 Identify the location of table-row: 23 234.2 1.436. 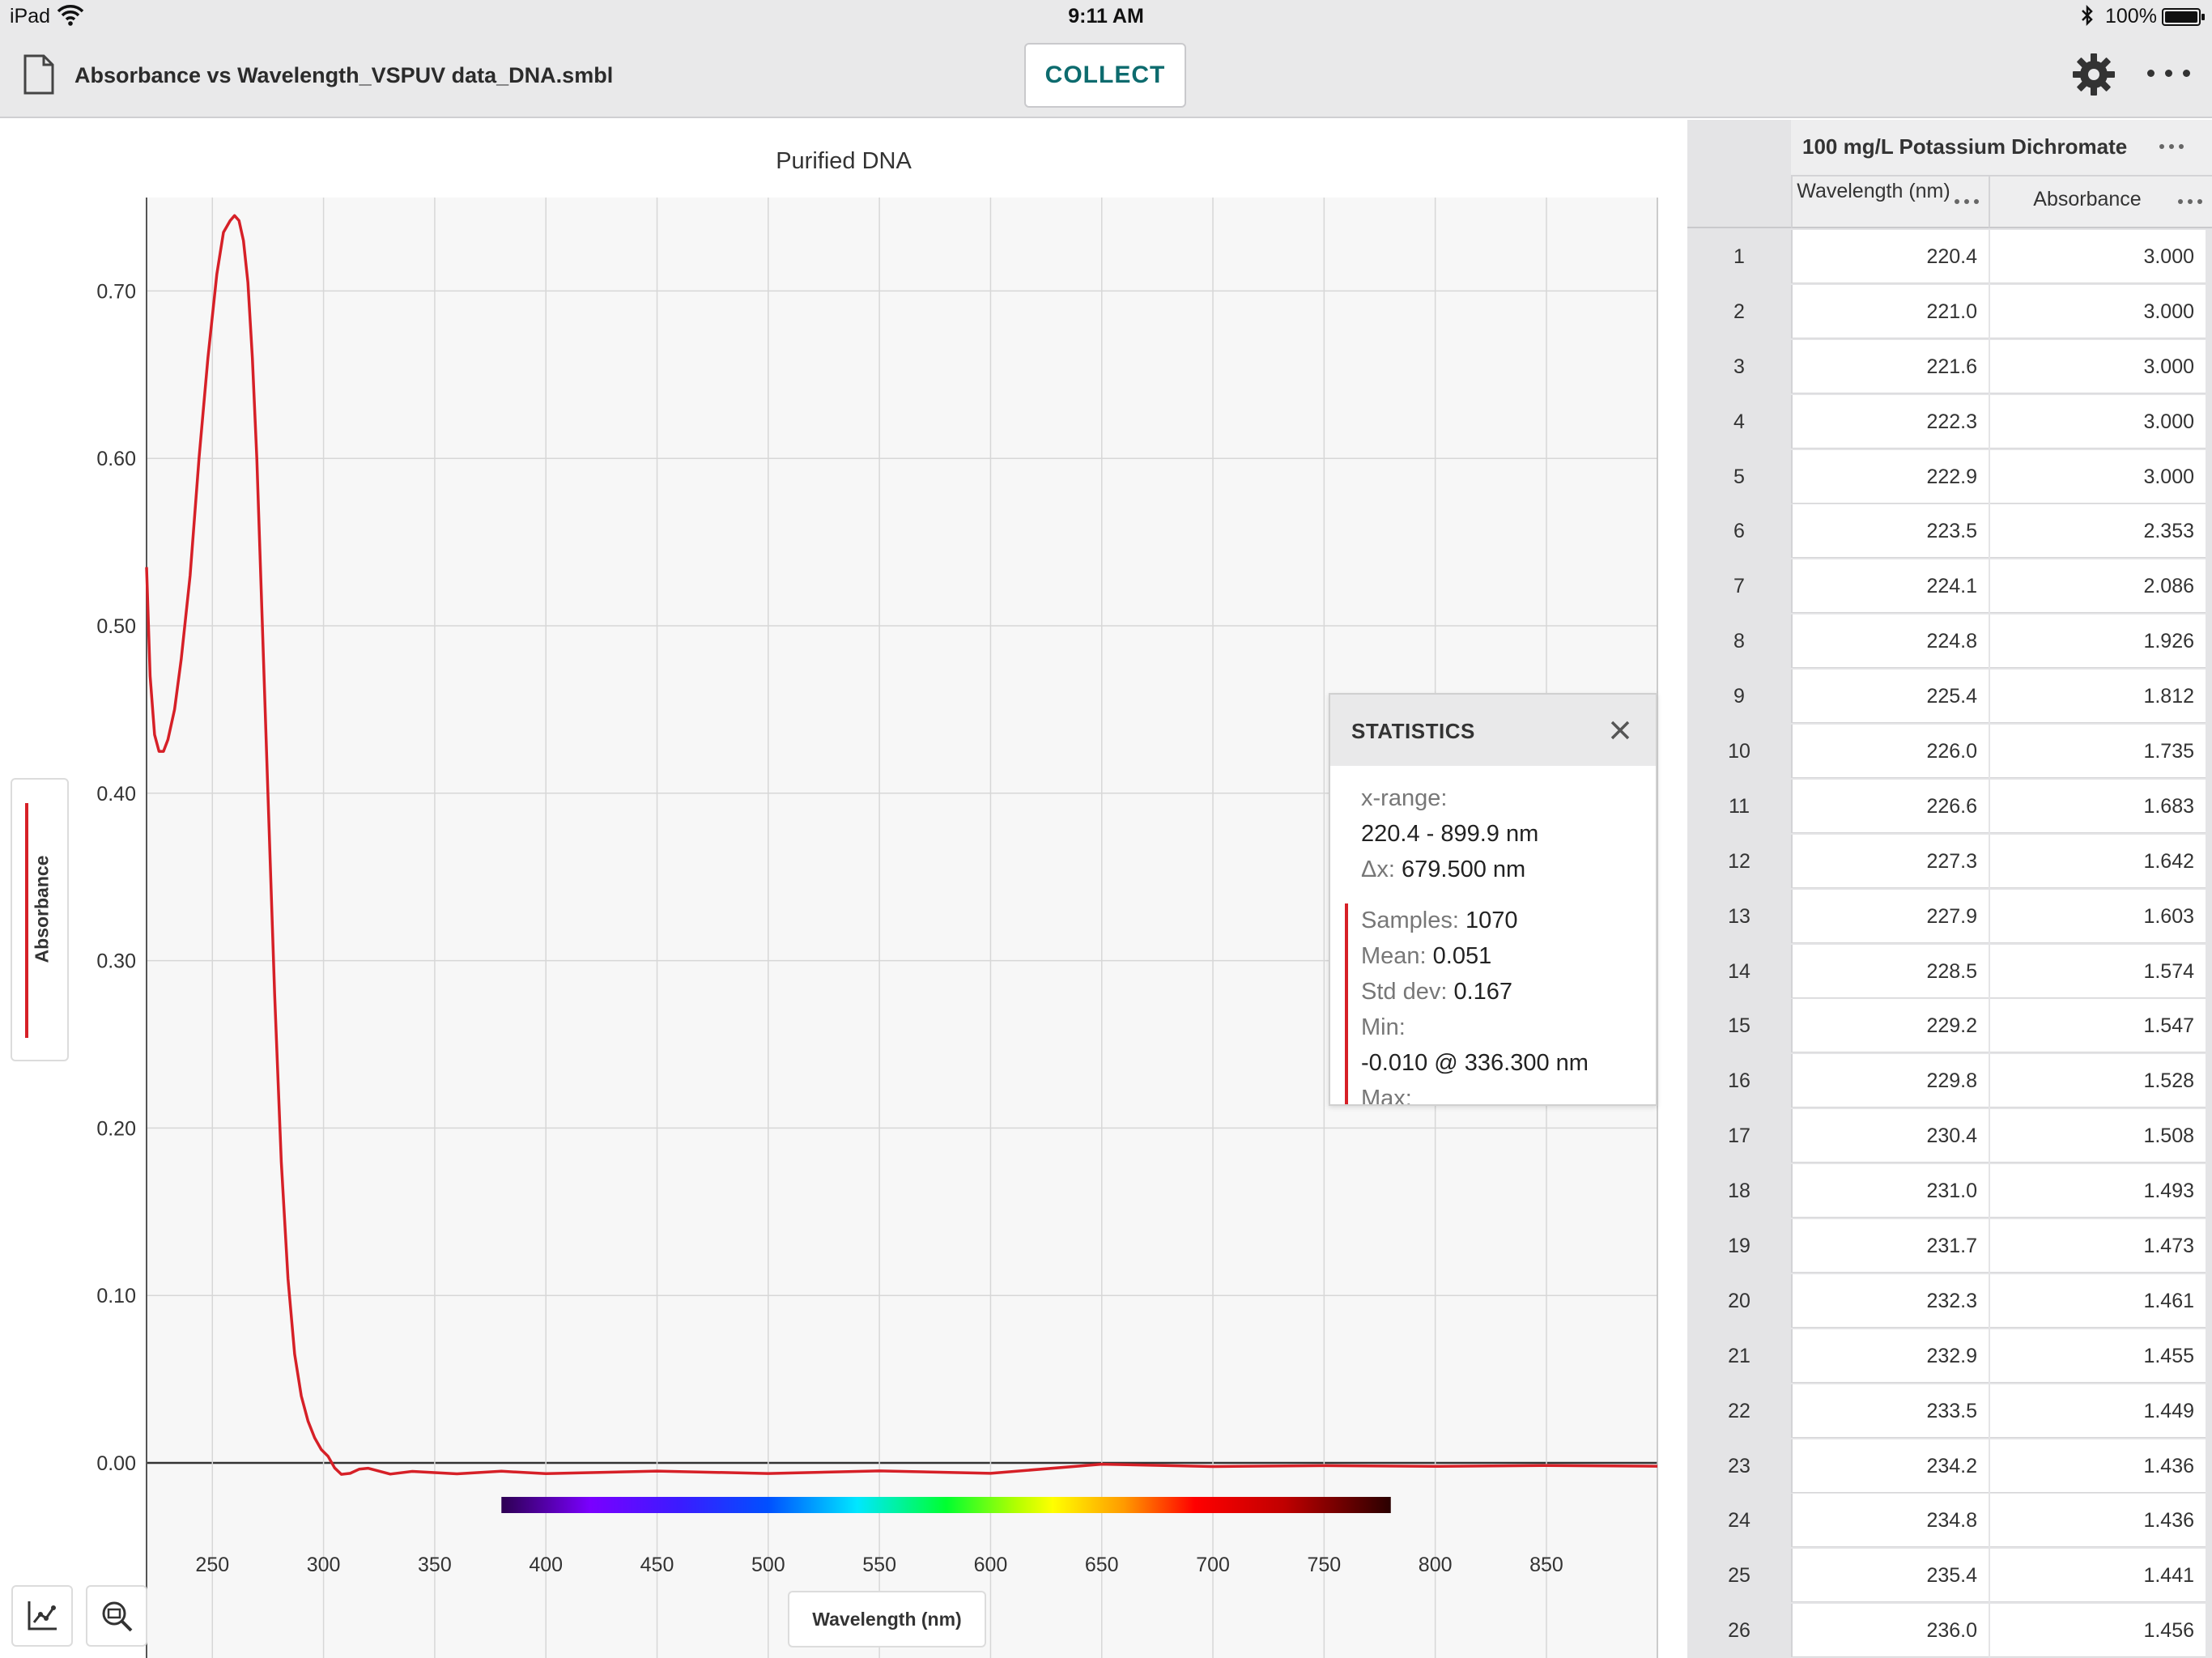
(1949, 1466).